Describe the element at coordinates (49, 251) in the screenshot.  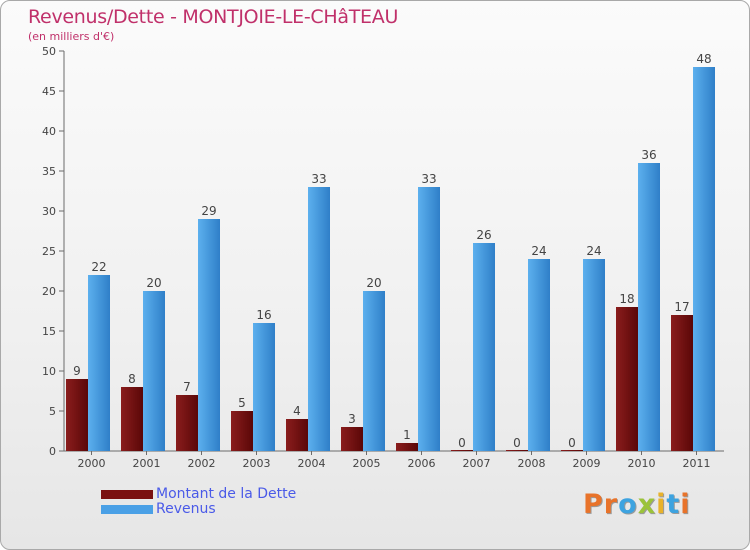
I see `y-tick-label: 25` at that location.